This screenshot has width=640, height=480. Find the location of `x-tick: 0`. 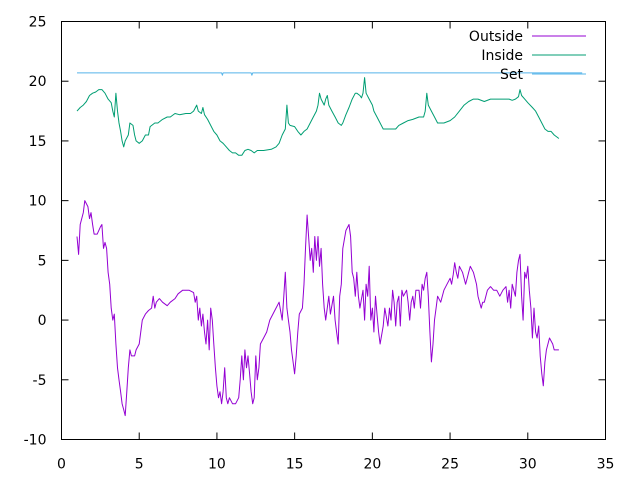

x-tick: 0 is located at coordinates (61, 465).